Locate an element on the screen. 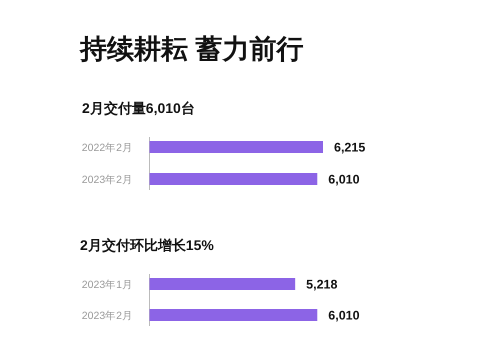 The height and width of the screenshot is (350, 480). data-label: 6,215 is located at coordinates (350, 147).